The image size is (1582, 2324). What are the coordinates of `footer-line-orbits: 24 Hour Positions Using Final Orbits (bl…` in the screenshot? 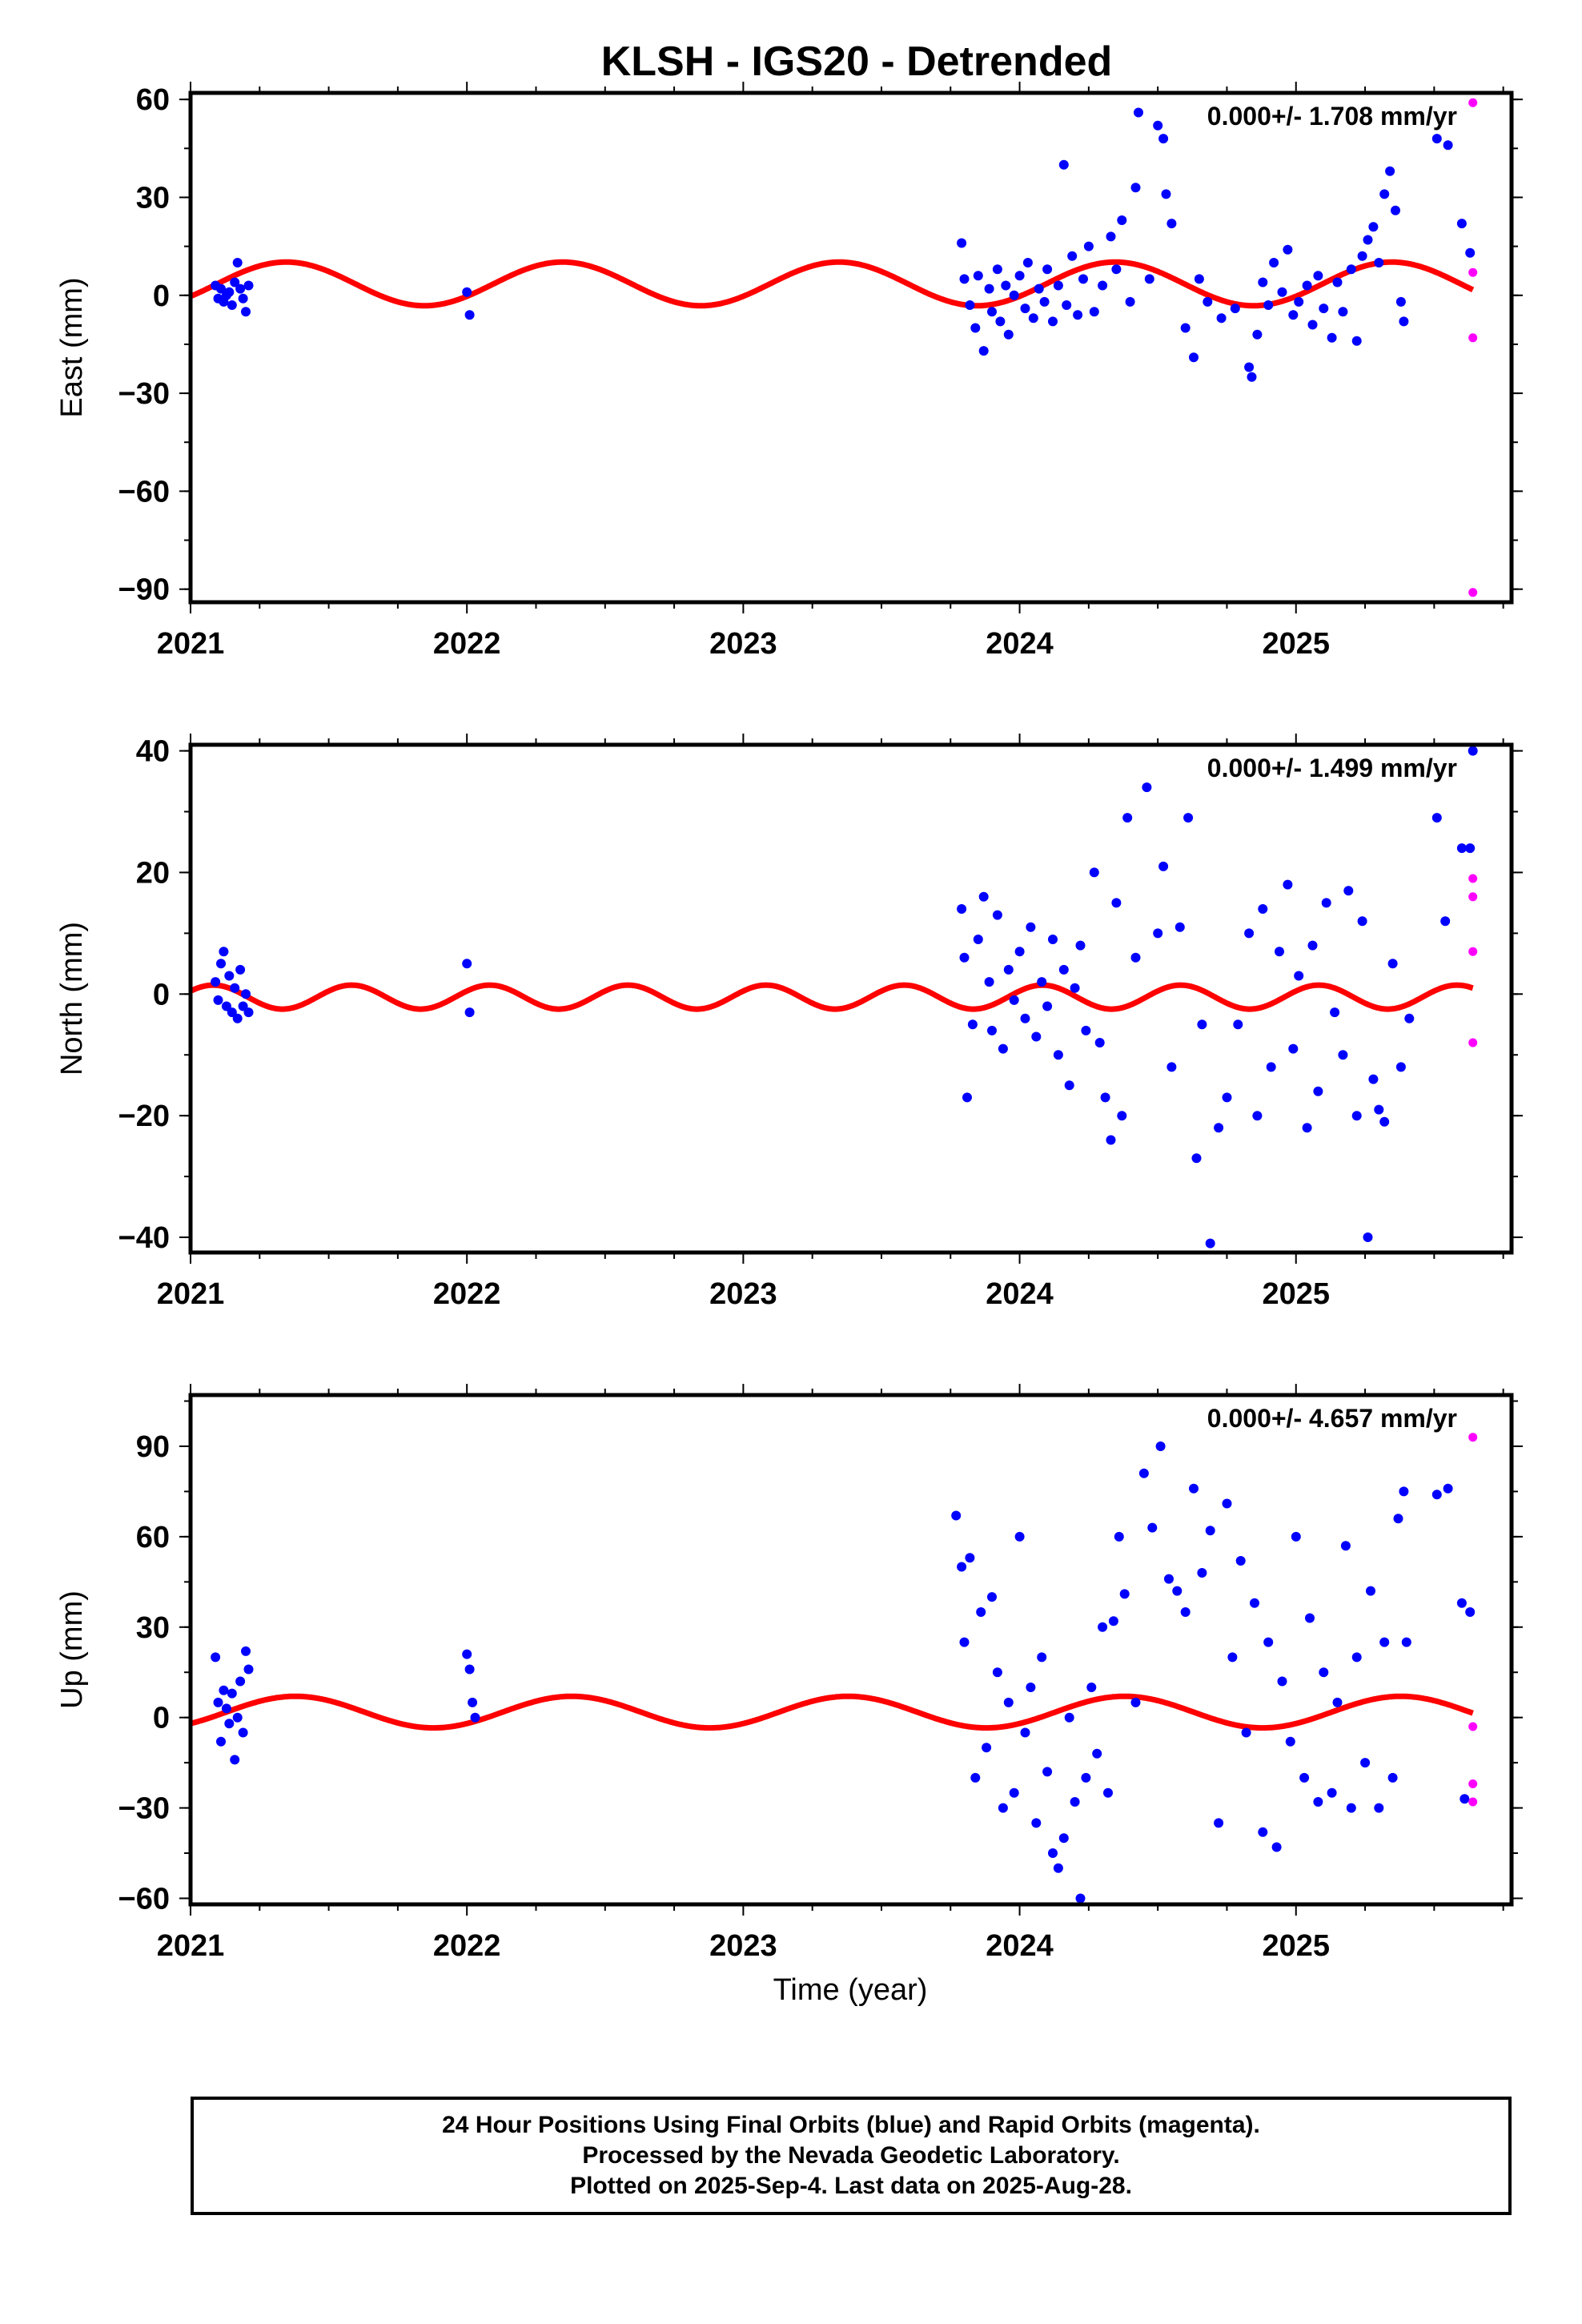 It's located at (851, 2125).